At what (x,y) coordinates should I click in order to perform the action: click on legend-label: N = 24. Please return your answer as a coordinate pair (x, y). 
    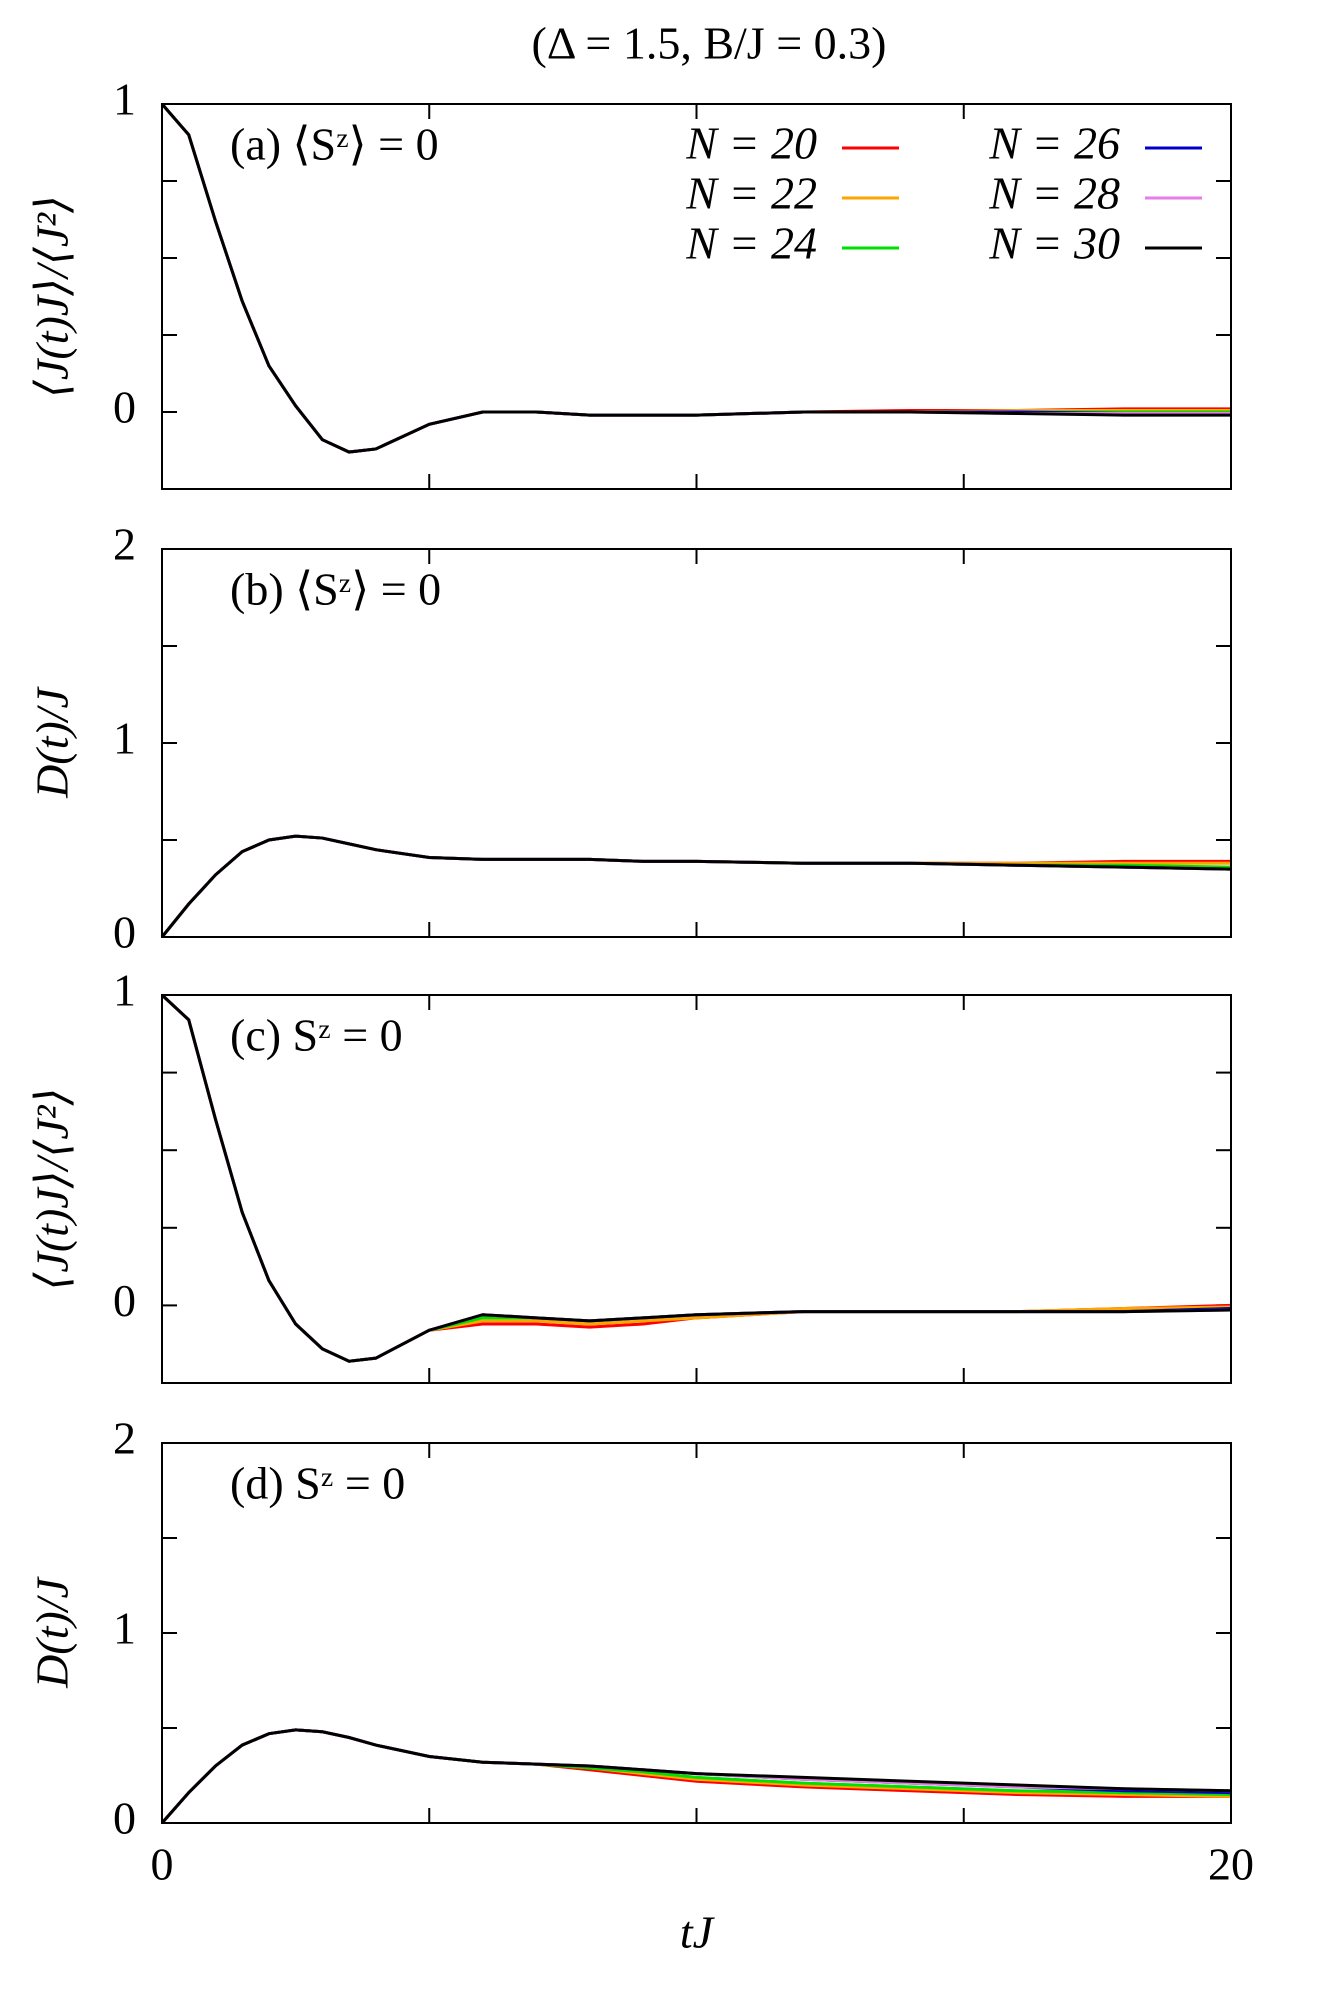
    Looking at the image, I should click on (751, 243).